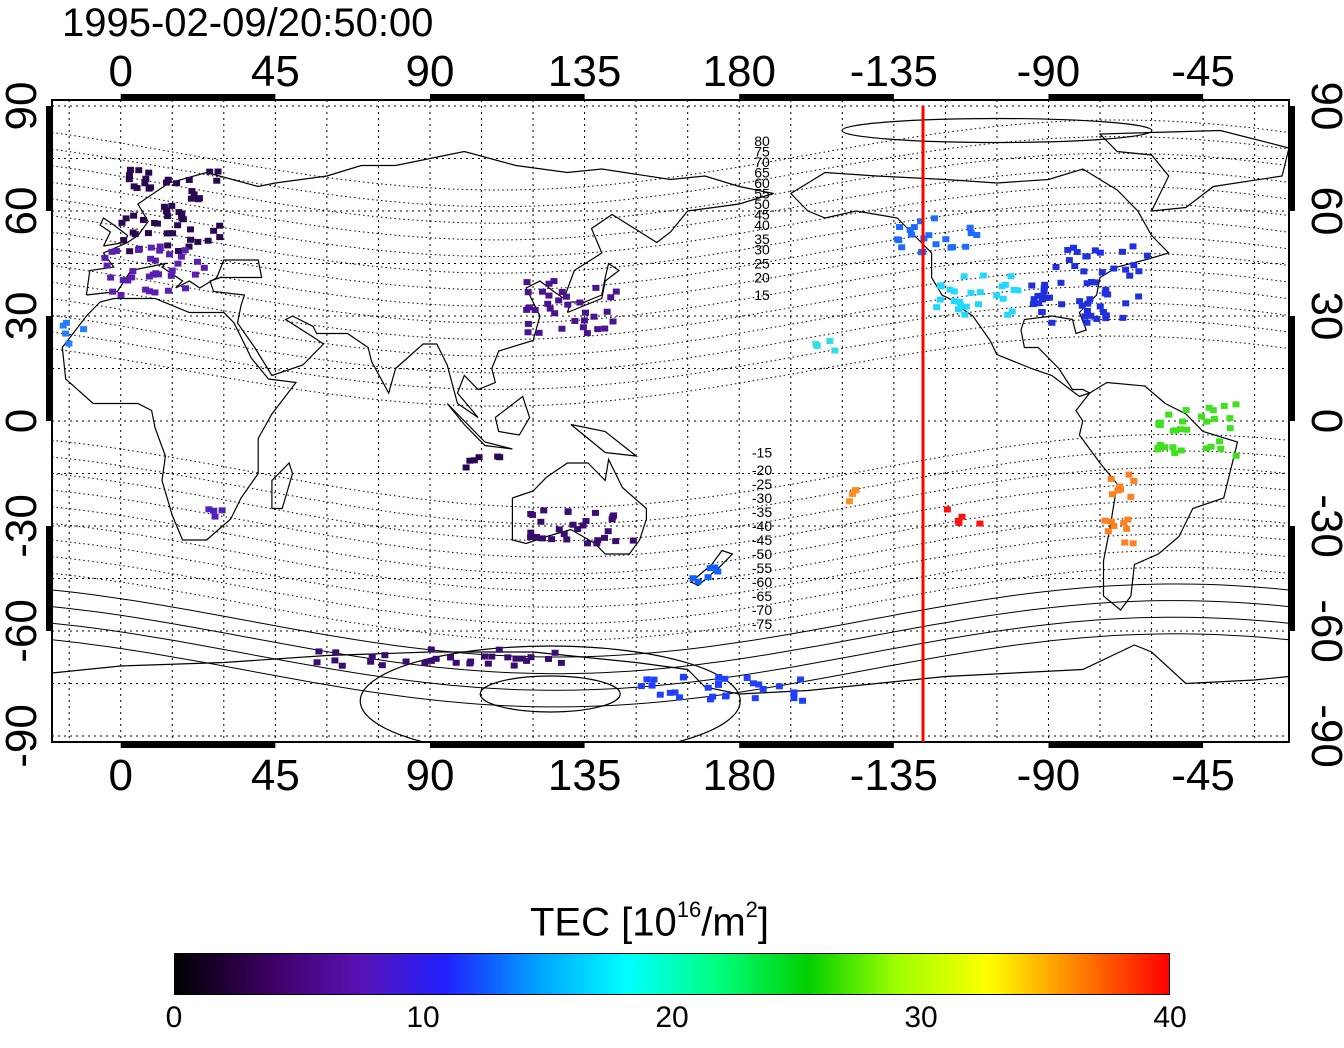 The height and width of the screenshot is (1048, 1344). Describe the element at coordinates (1323, 421) in the screenshot. I see `lat-tick-label: 0` at that location.